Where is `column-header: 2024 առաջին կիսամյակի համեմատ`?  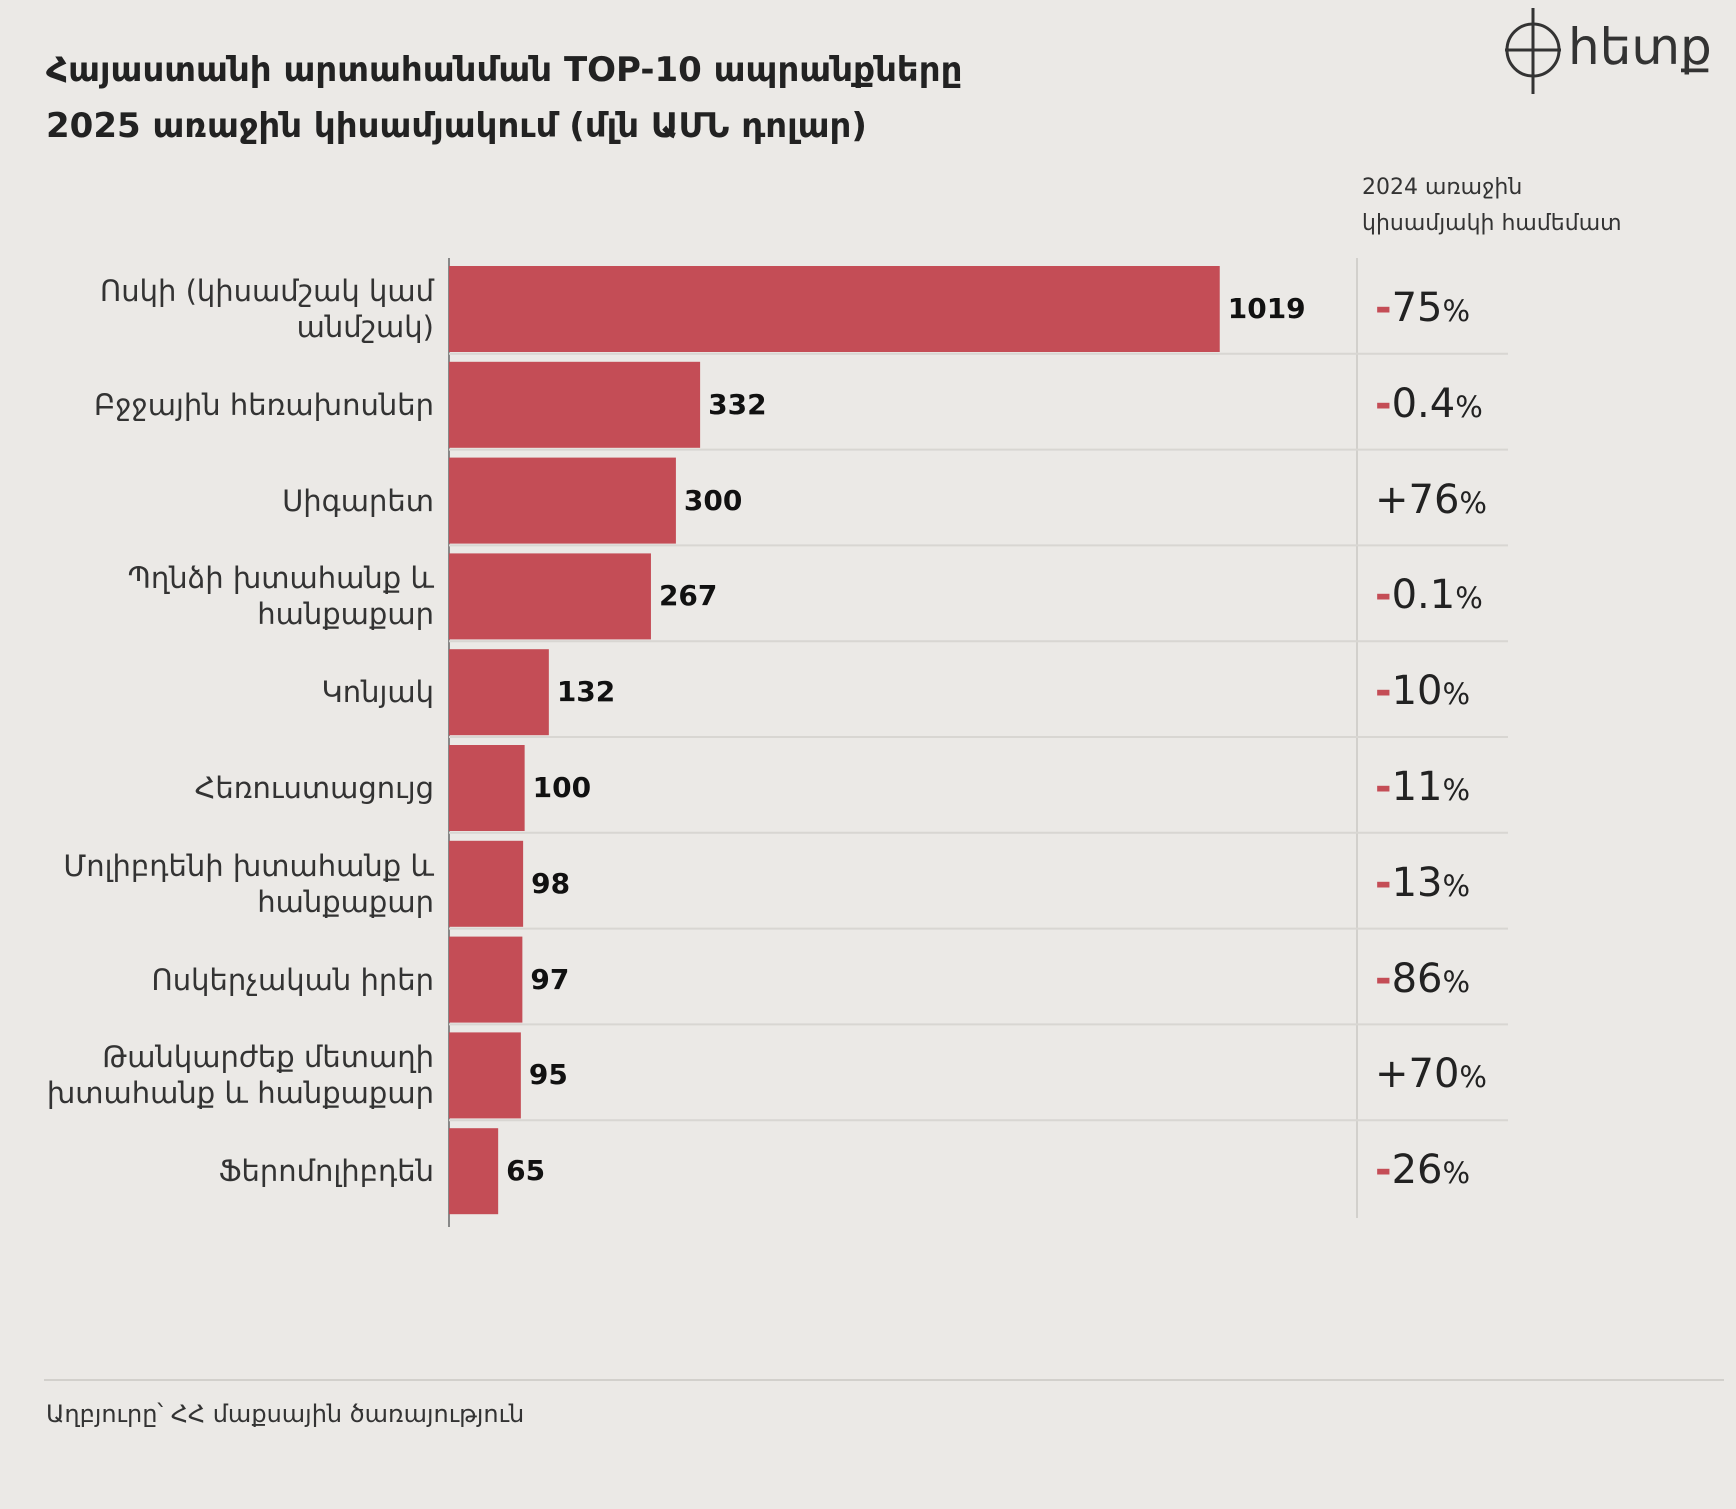
column-header: 2024 առաջին կիսամյակի համեմատ is located at coordinates (1492, 205).